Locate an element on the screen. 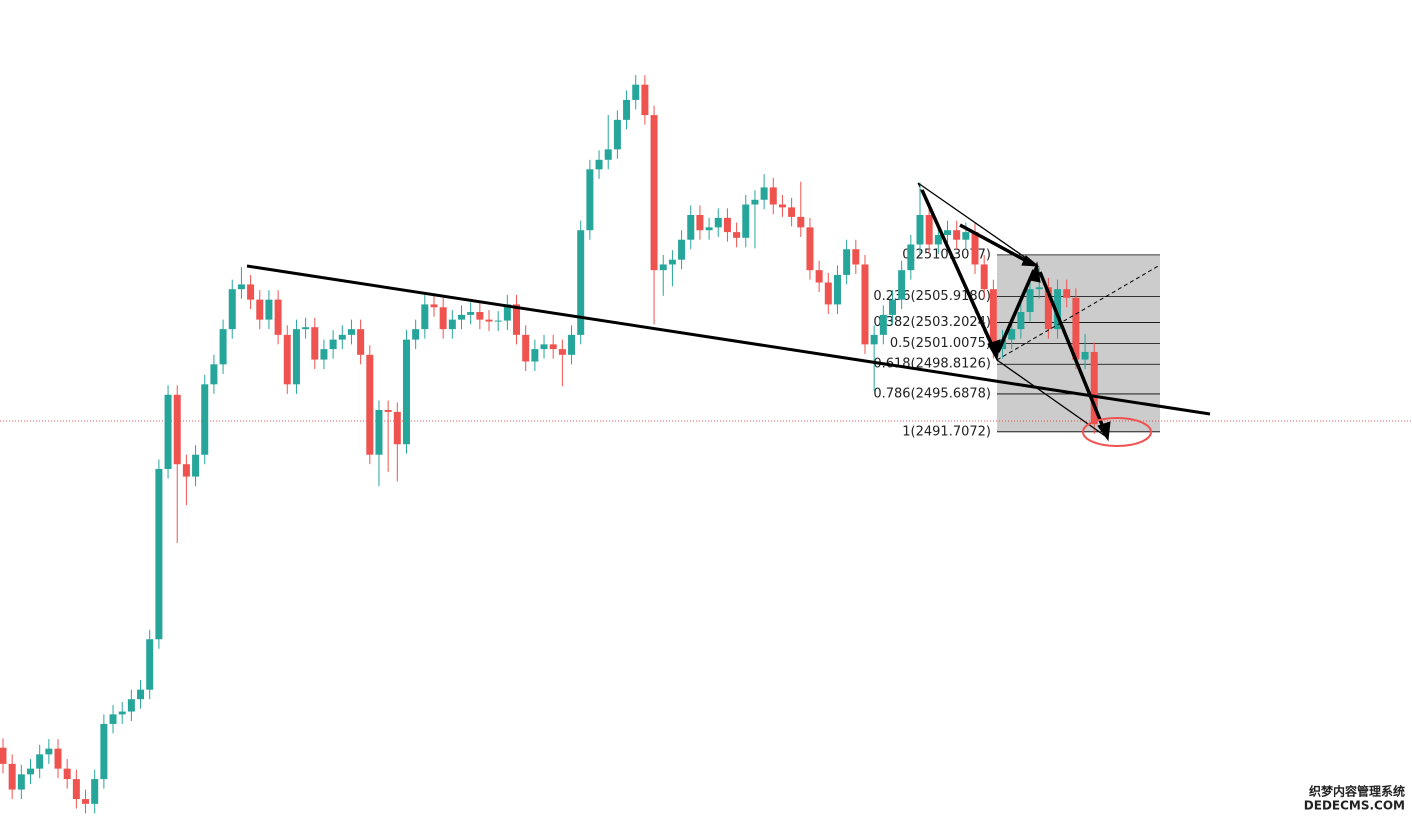 The width and height of the screenshot is (1412, 820). trend-line is located at coordinates (728, 340).